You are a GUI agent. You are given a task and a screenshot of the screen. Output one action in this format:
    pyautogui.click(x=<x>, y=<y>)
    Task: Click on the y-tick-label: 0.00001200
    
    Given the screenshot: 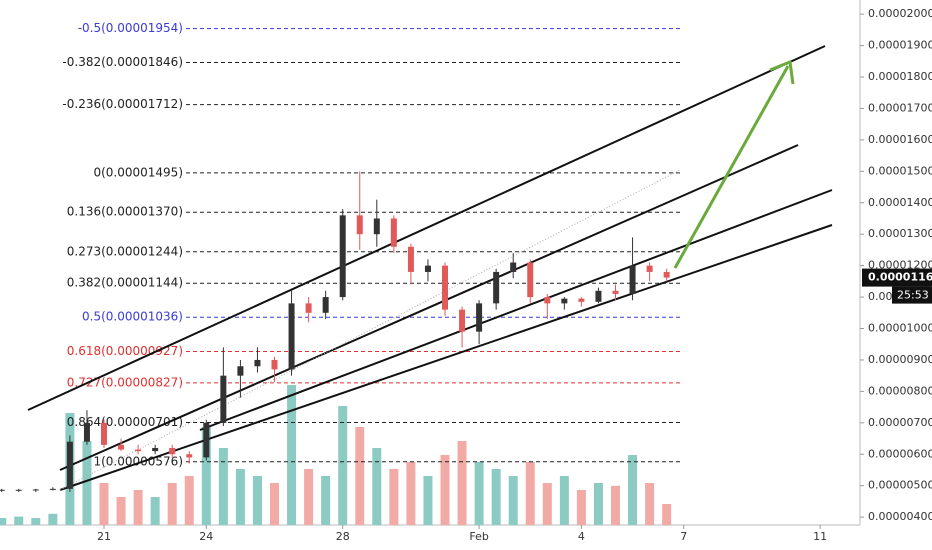 What is the action you would take?
    pyautogui.click(x=900, y=265)
    